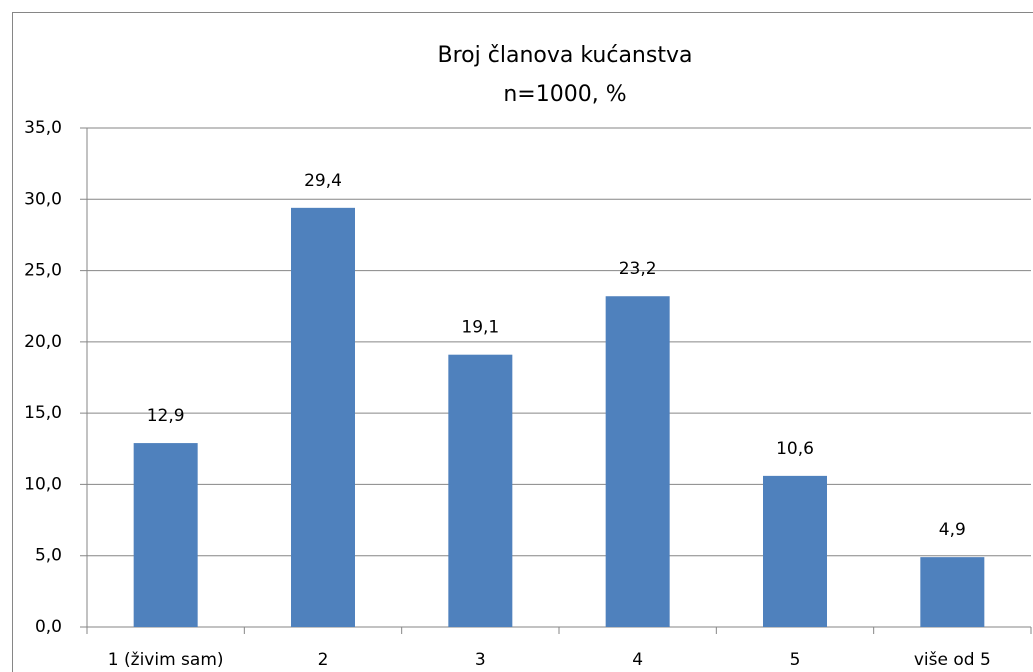 This screenshot has width=1033, height=672. Describe the element at coordinates (166, 660) in the screenshot. I see `x-tick-label: 1 (živim sam)` at that location.